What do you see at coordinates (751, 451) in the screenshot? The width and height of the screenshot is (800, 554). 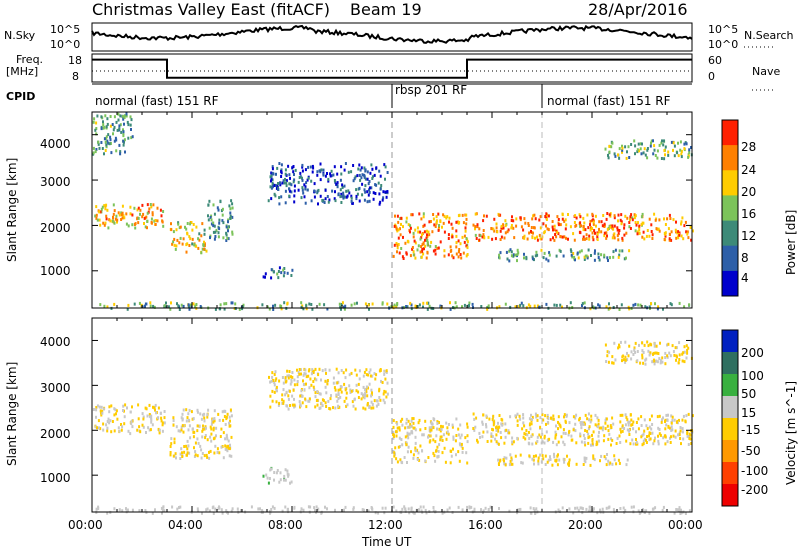 I see `velocity-cb-tick-minus50: -50` at bounding box center [751, 451].